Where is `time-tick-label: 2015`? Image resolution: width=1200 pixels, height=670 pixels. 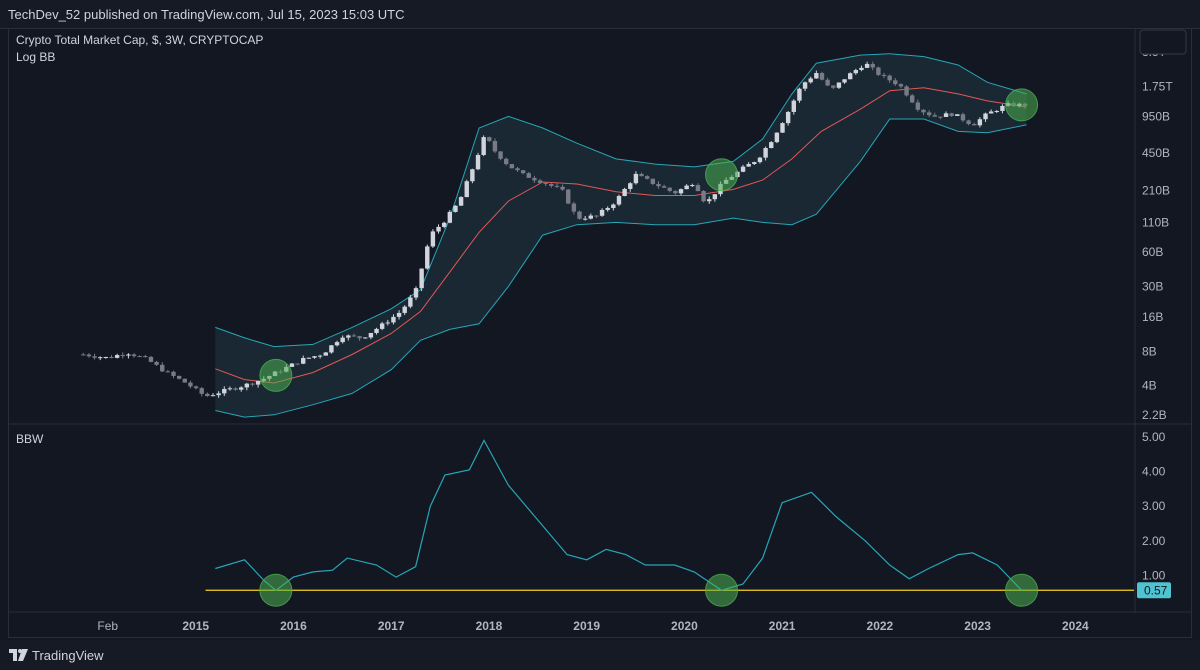 time-tick-label: 2015 is located at coordinates (195, 626).